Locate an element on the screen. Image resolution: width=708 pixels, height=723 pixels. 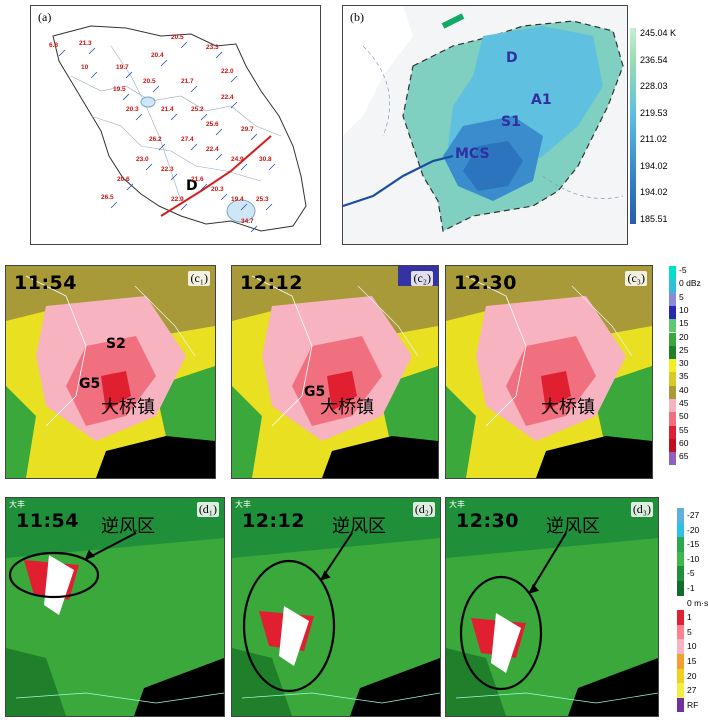
reflectivity-time: 11:54 is located at coordinates (45, 283).